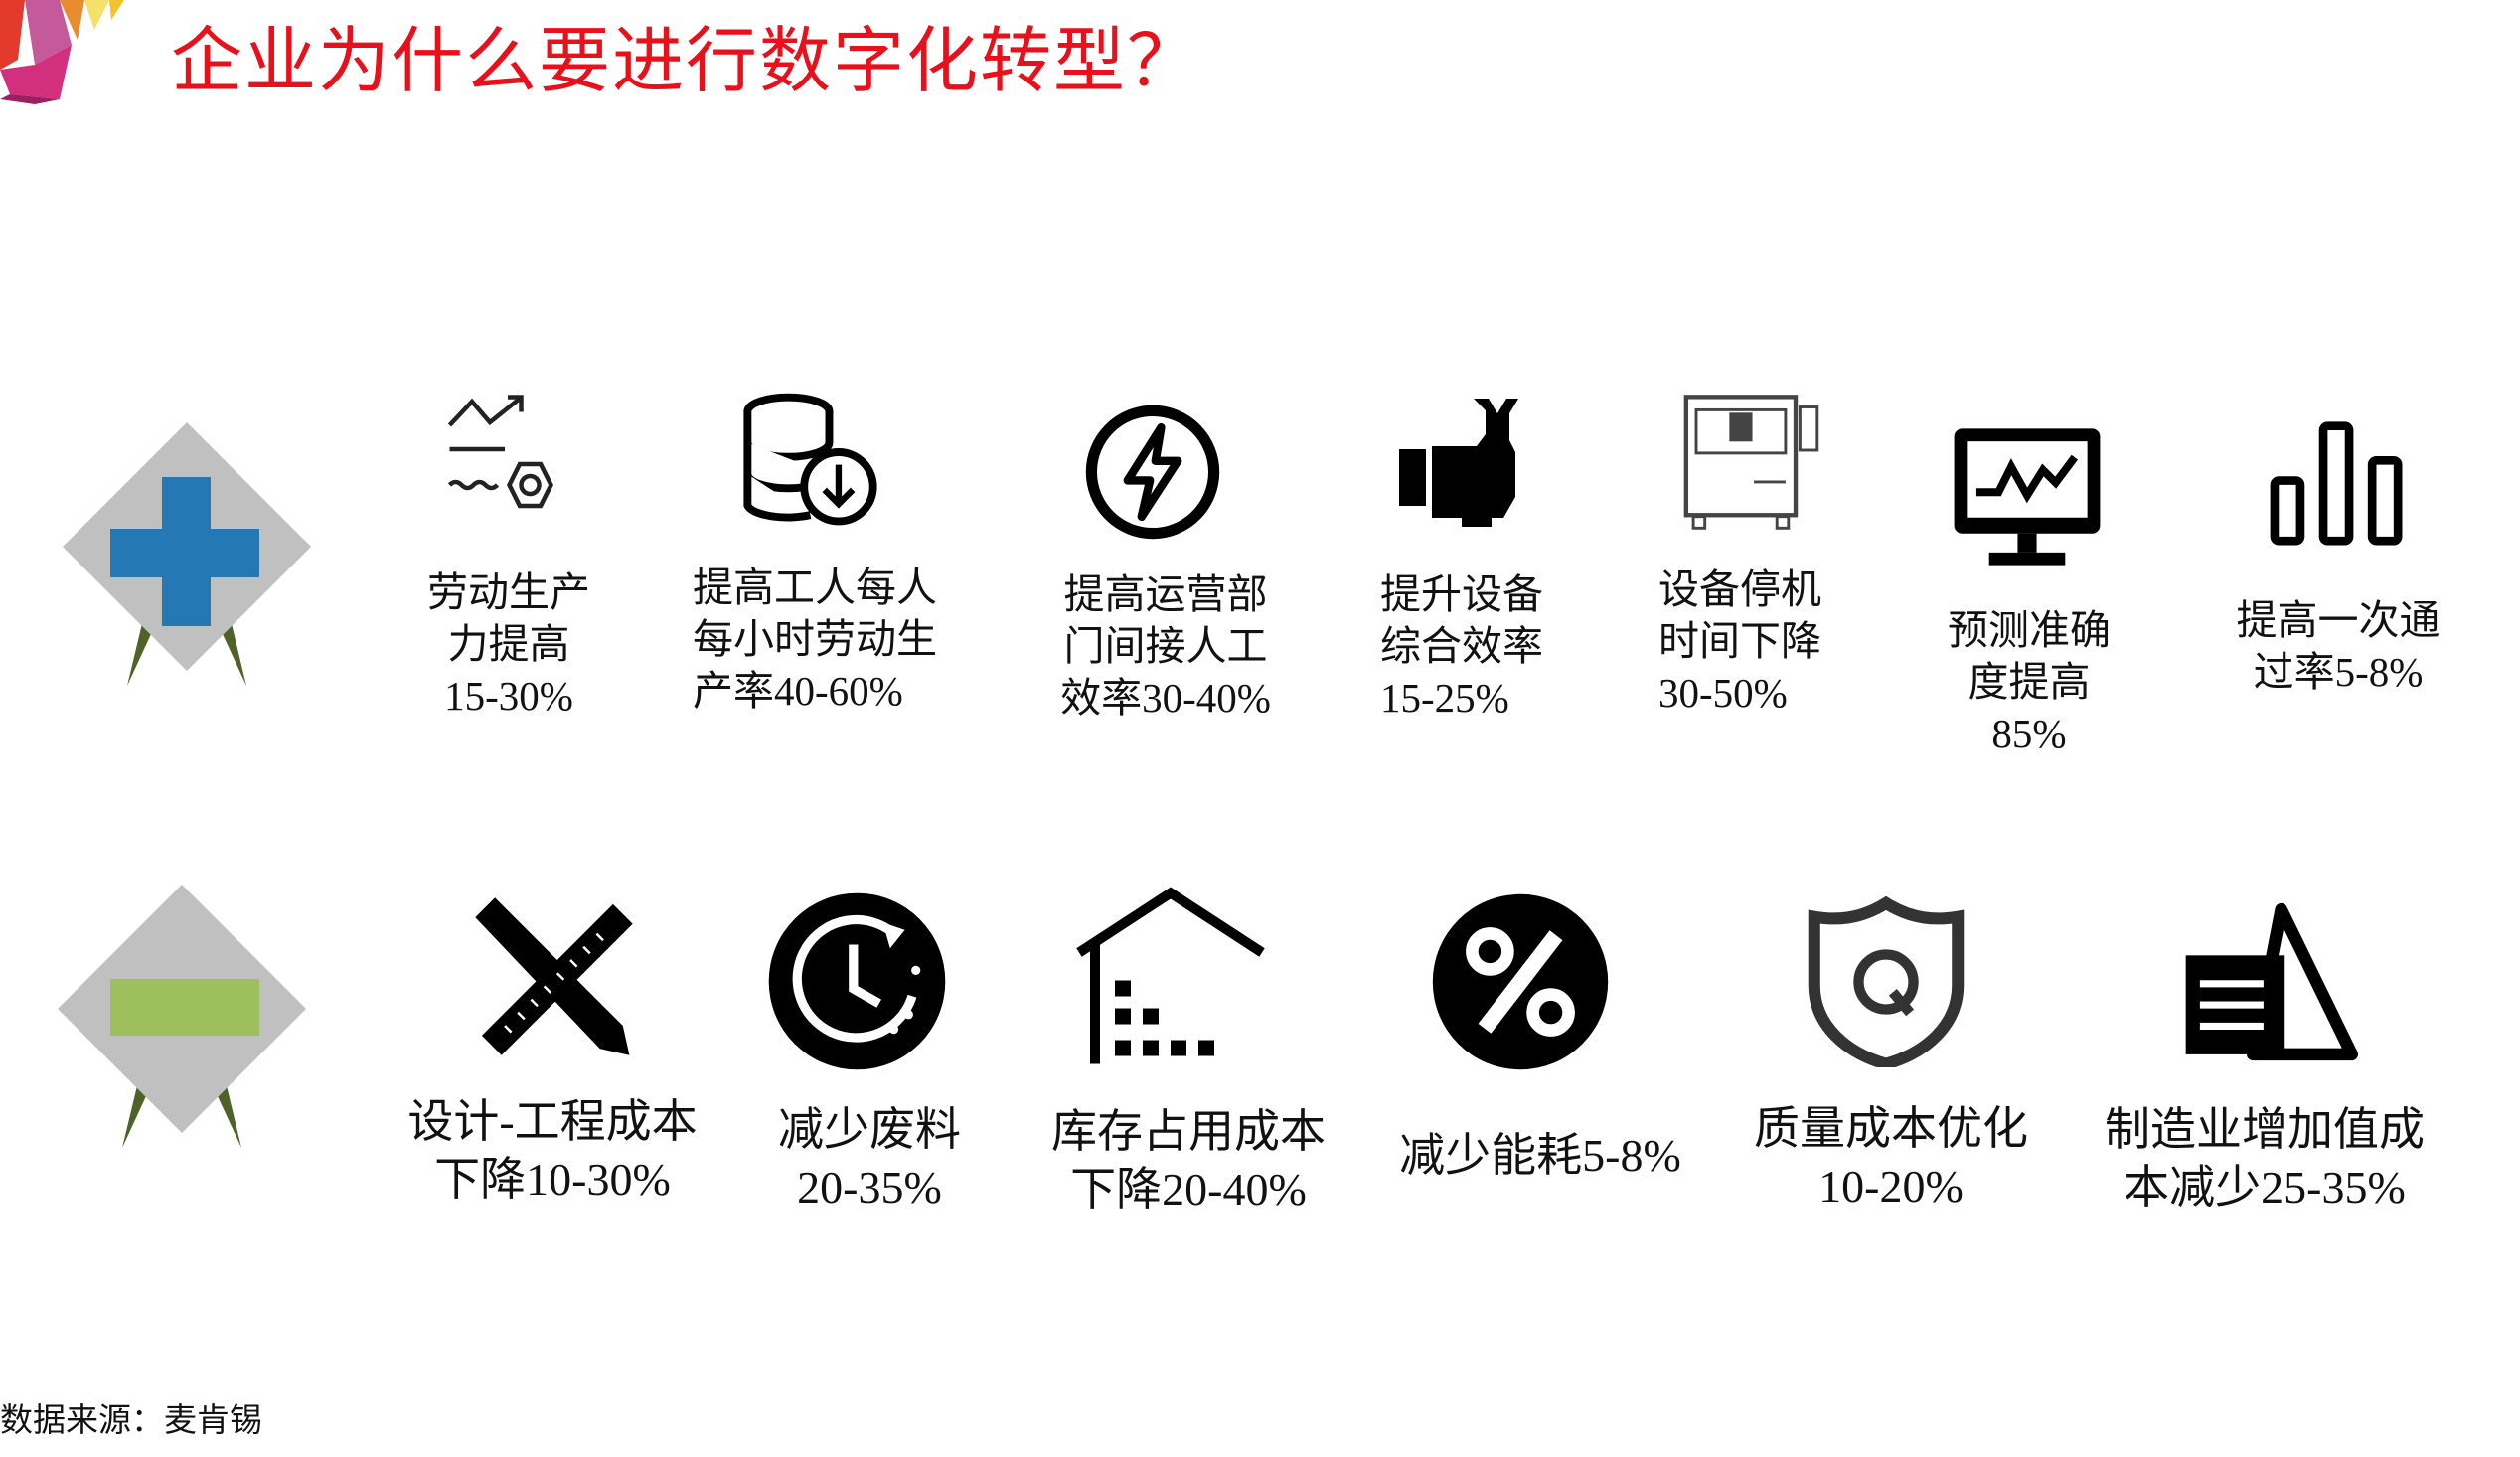 Image resolution: width=2520 pixels, height=1457 pixels. Describe the element at coordinates (131, 1421) in the screenshot. I see `source-note: 数据来源：麦肯锡` at that location.